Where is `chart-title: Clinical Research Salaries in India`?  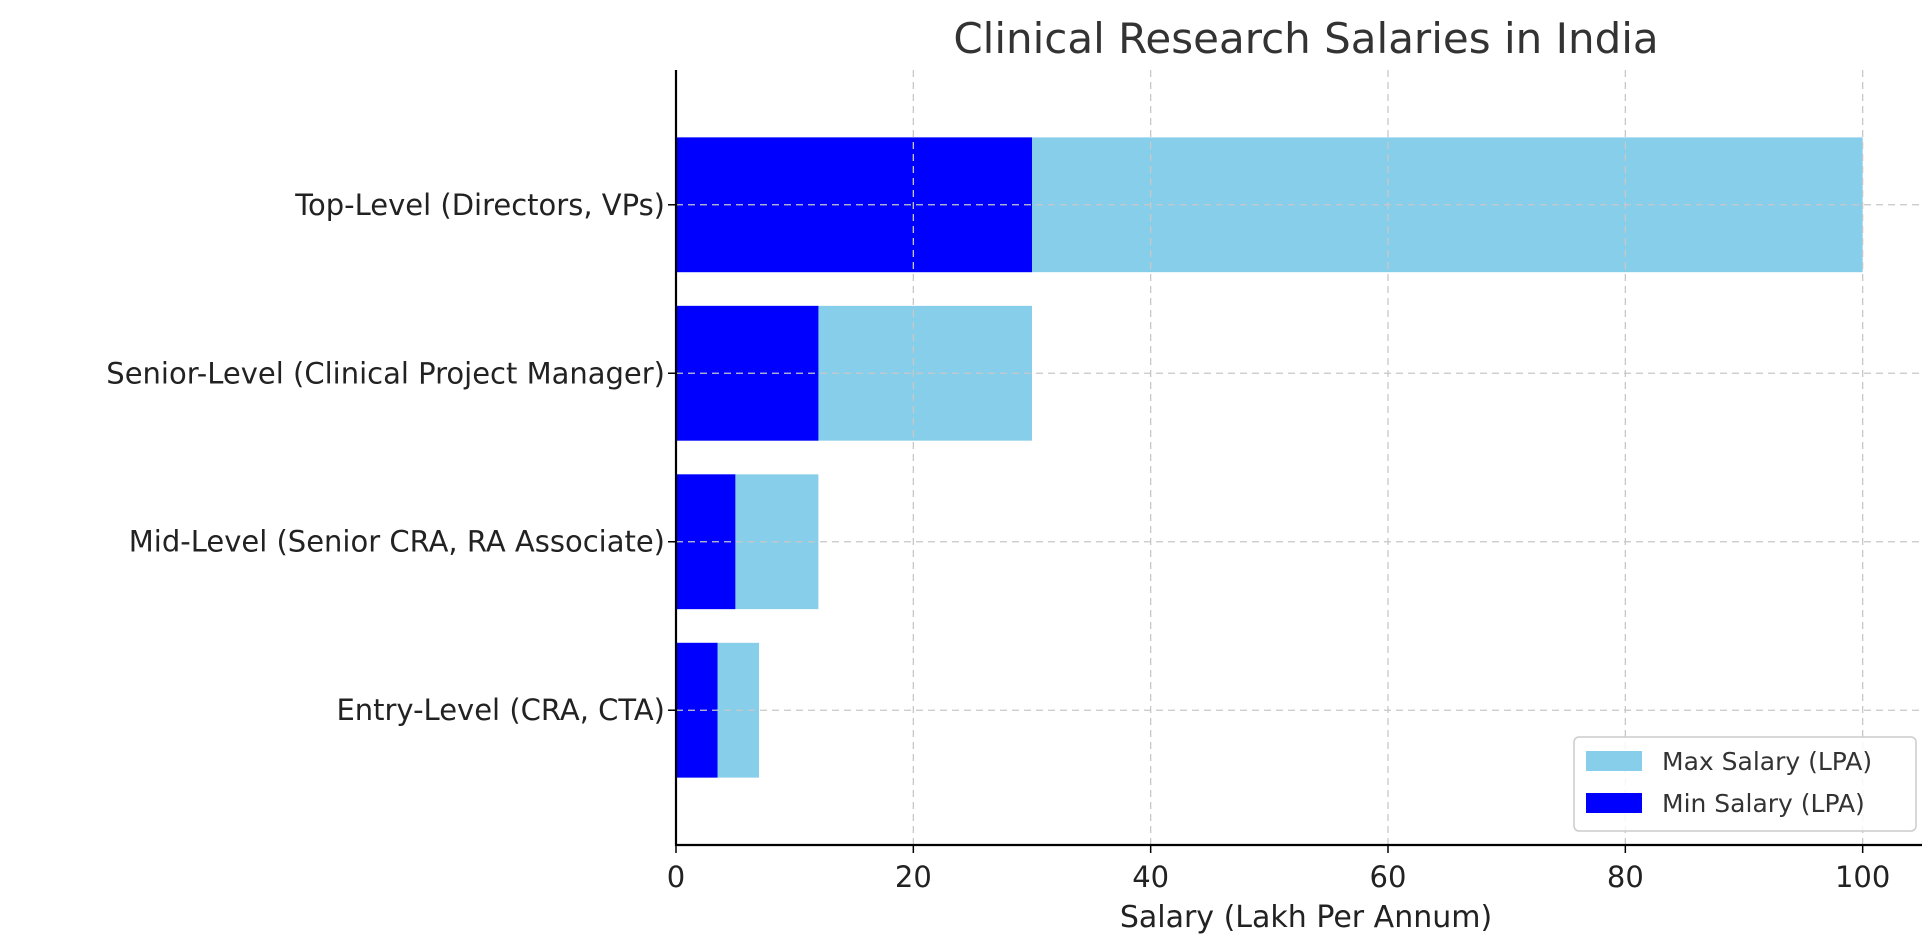 chart-title: Clinical Research Salaries in India is located at coordinates (1305, 38).